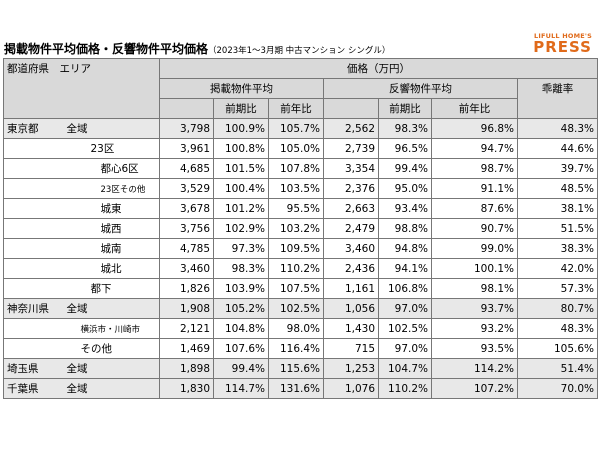 Image resolution: width=600 pixels, height=450 pixels. Describe the element at coordinates (33, 368) in the screenshot. I see `cell-pref: 埼玉県` at that location.